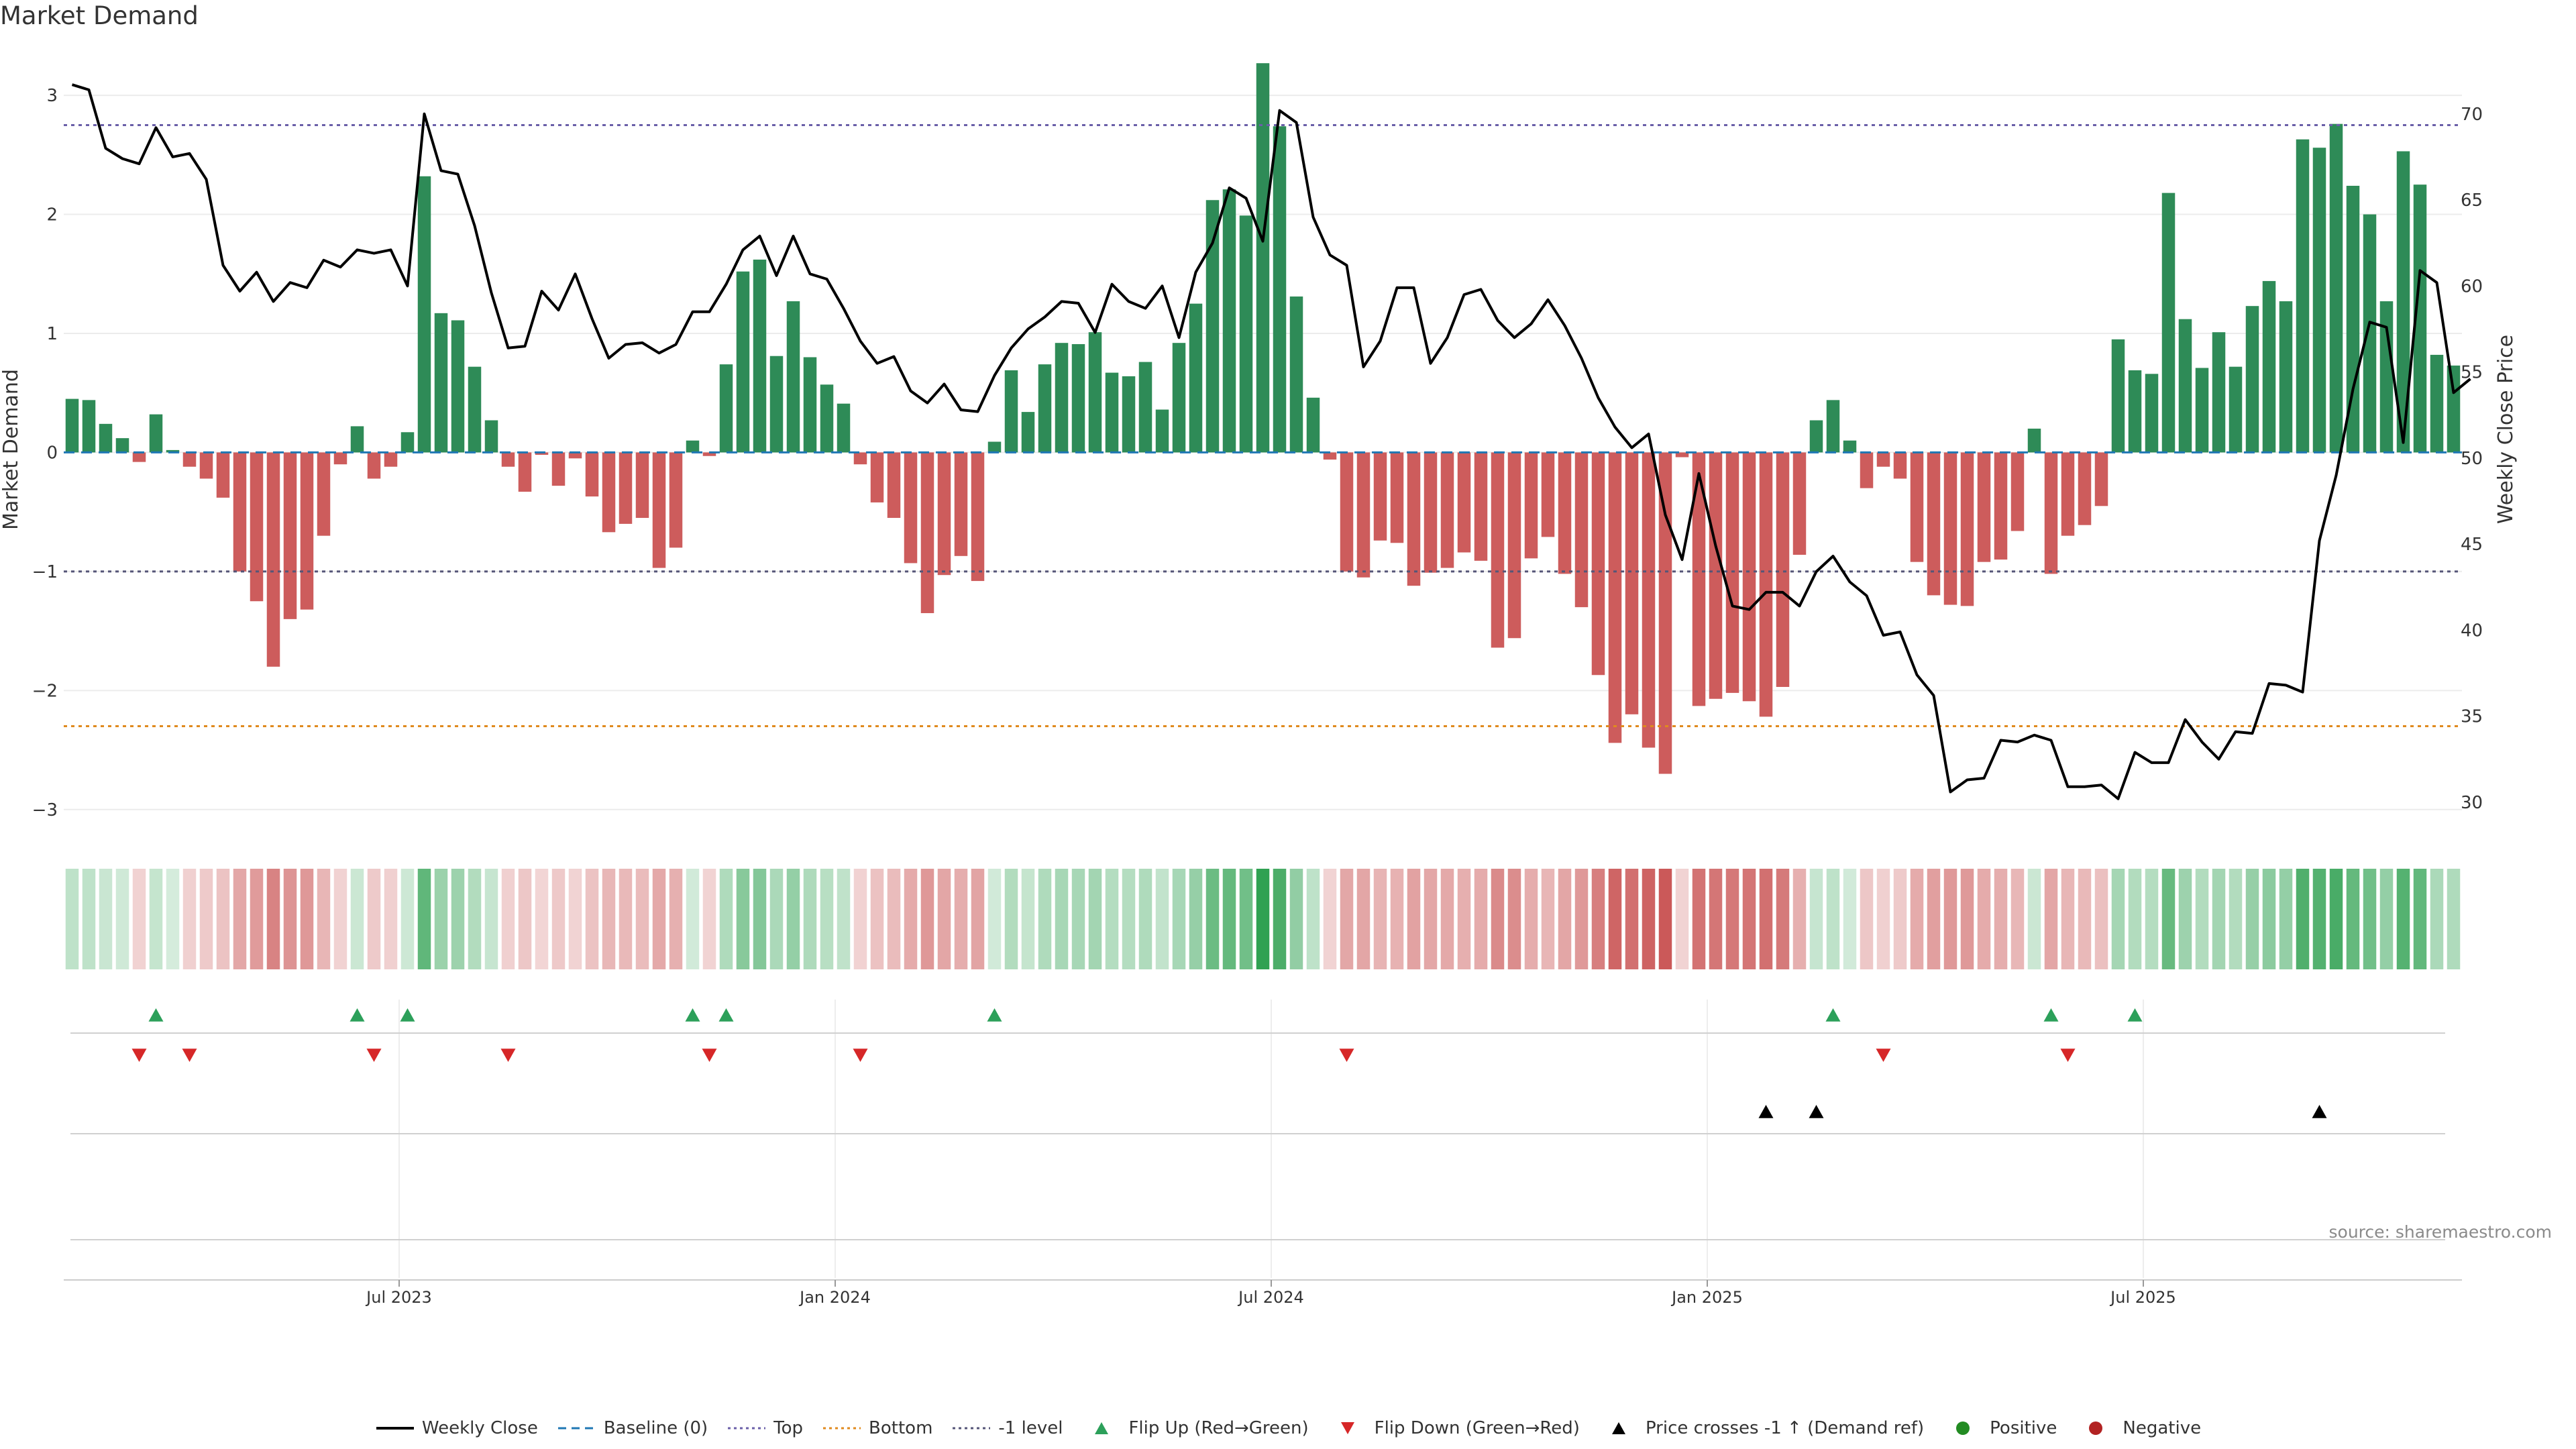  I want to click on y2-tick-label: 50, so click(2472, 459).